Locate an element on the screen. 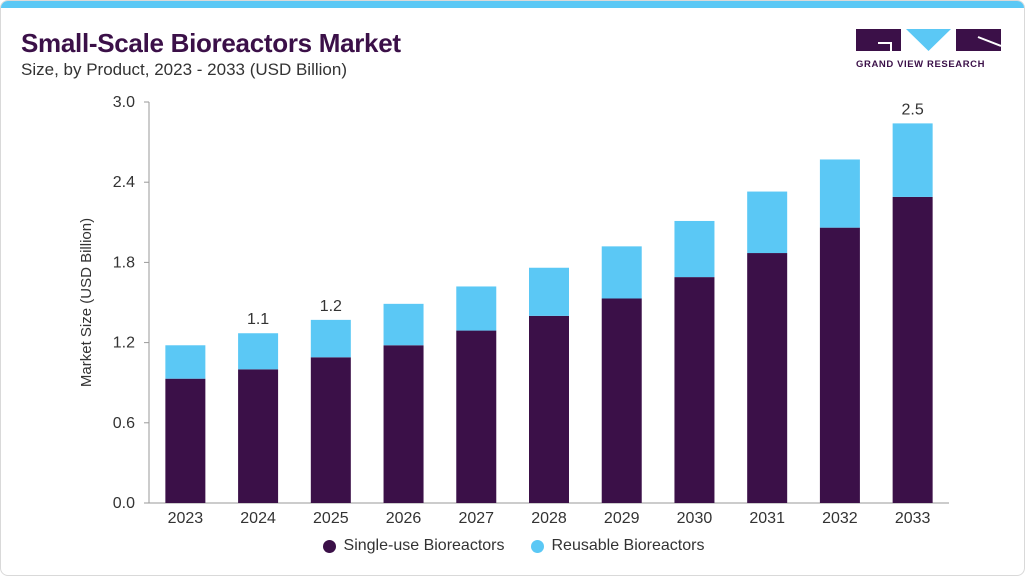 The width and height of the screenshot is (1025, 576). bar-single-use-2027 is located at coordinates (476, 416).